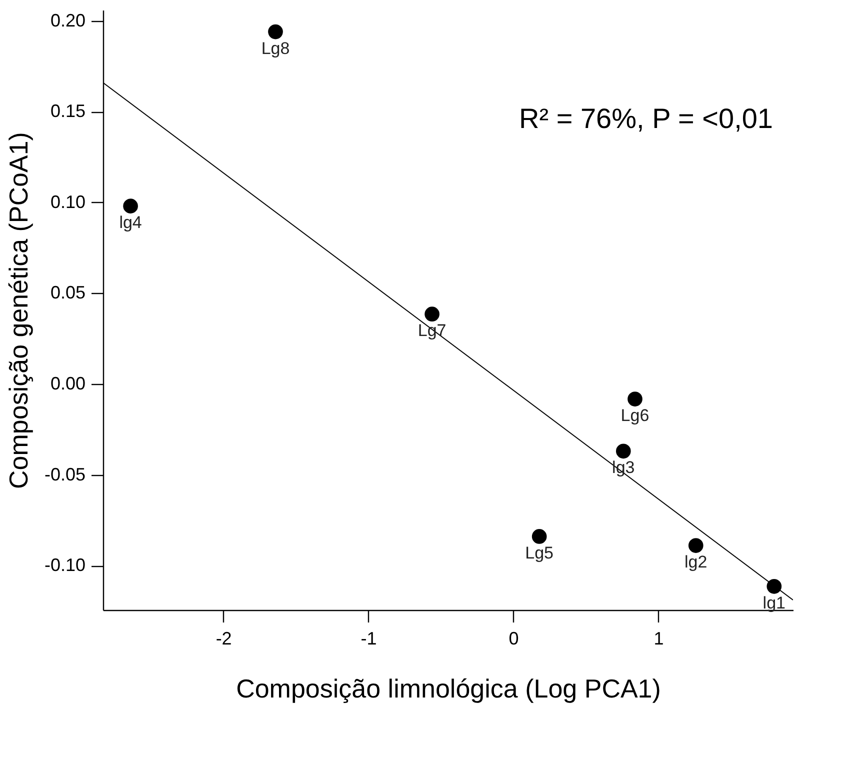  What do you see at coordinates (18, 310) in the screenshot?
I see `y-axis-title: Composição genética (PCoA1)` at bounding box center [18, 310].